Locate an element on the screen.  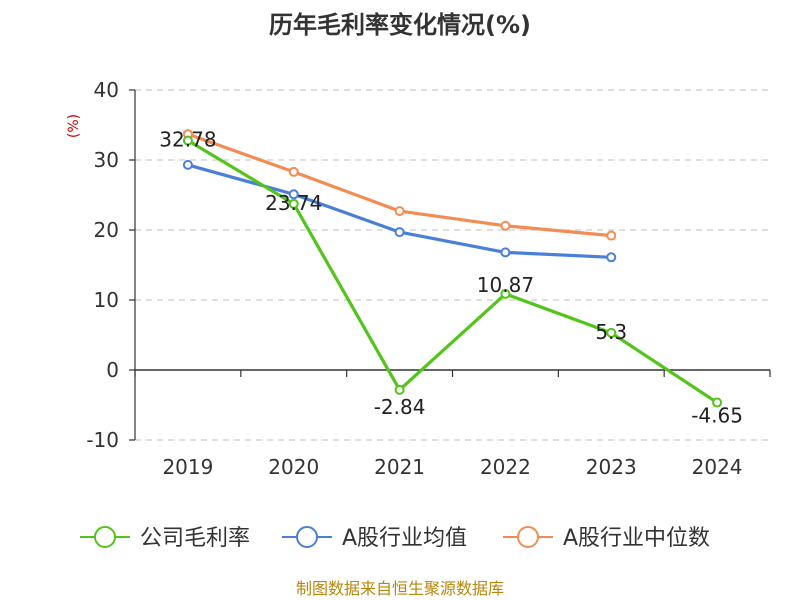
x-tick-label: 2023 is located at coordinates (611, 467).